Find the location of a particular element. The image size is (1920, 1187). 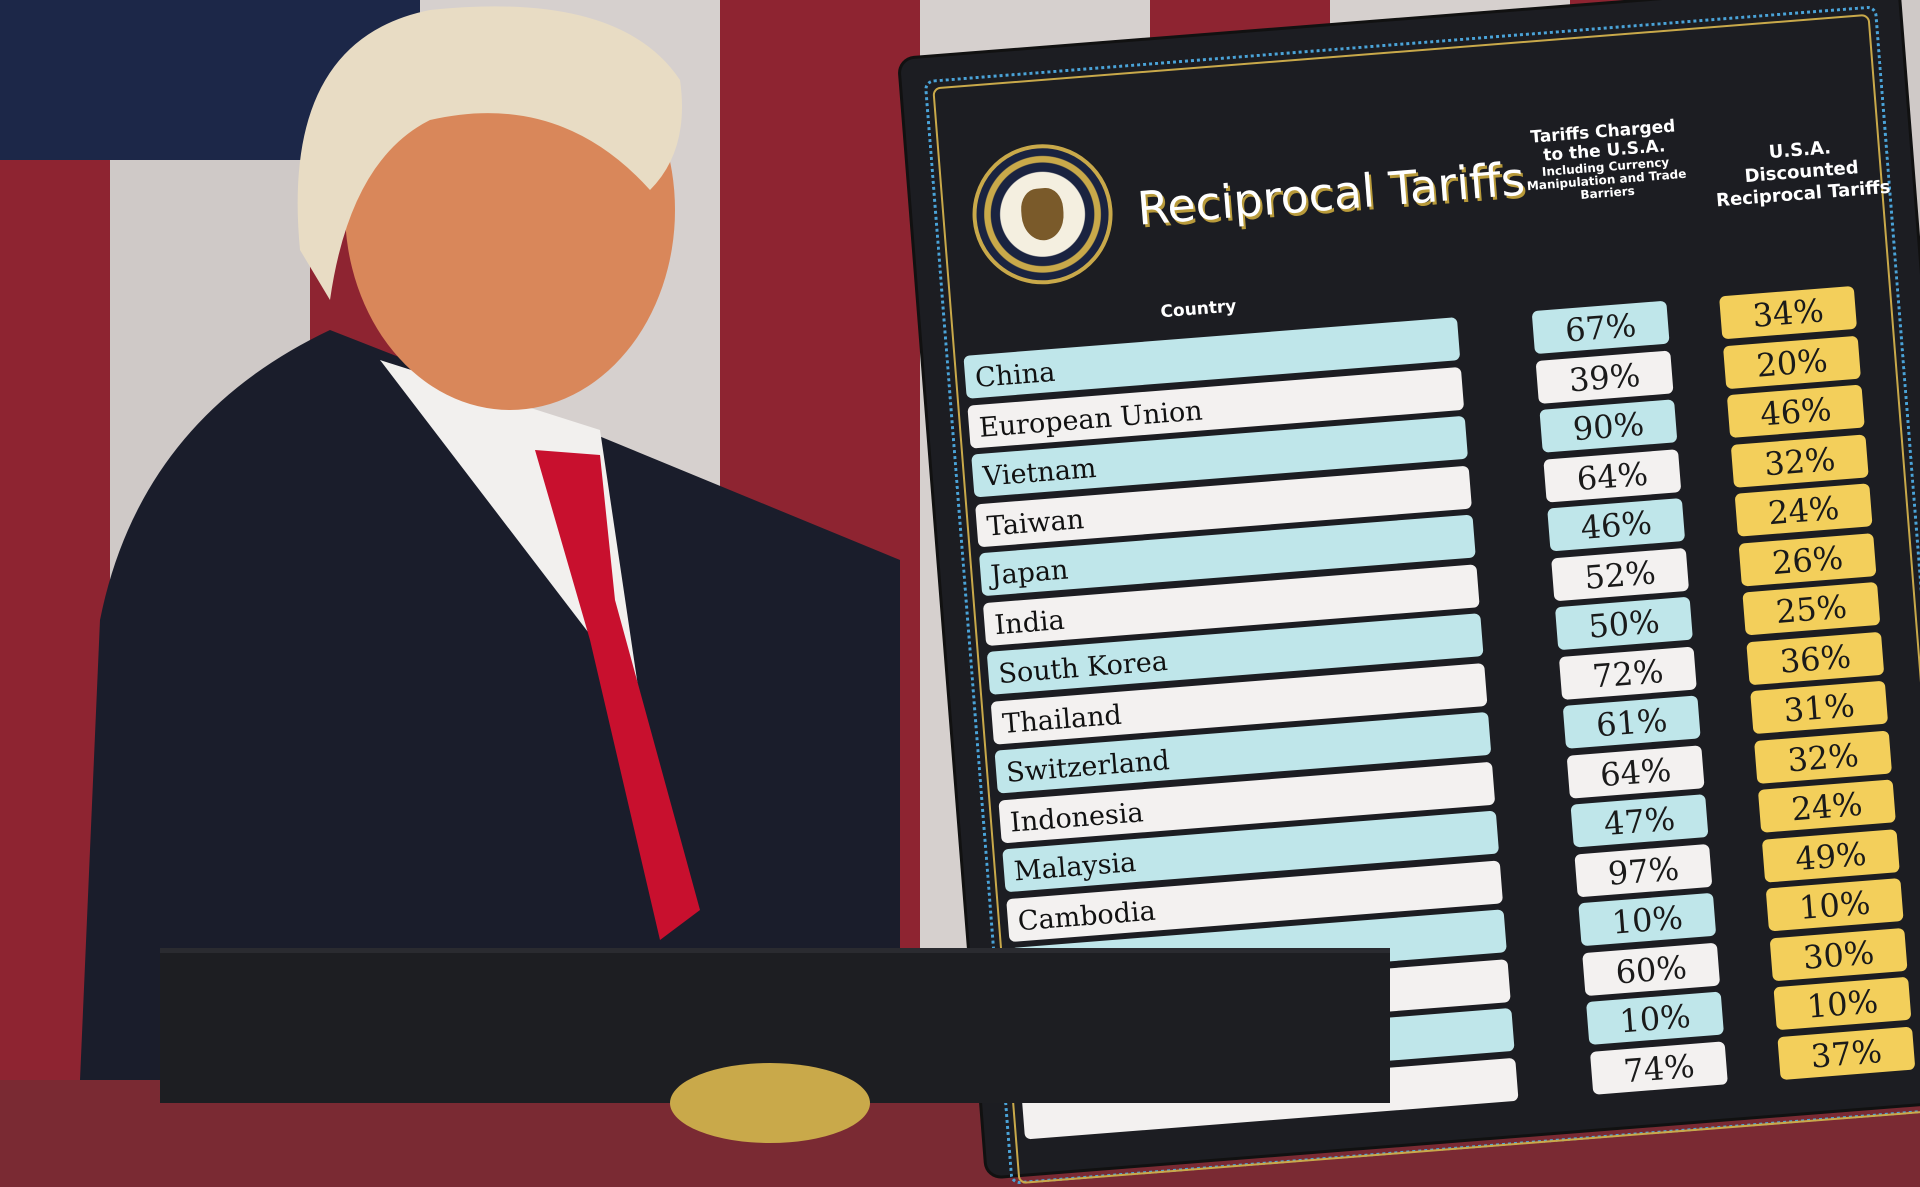

header-discounted: U.S.A. Discounted Reciprocal Tariffs is located at coordinates (1803, 174).